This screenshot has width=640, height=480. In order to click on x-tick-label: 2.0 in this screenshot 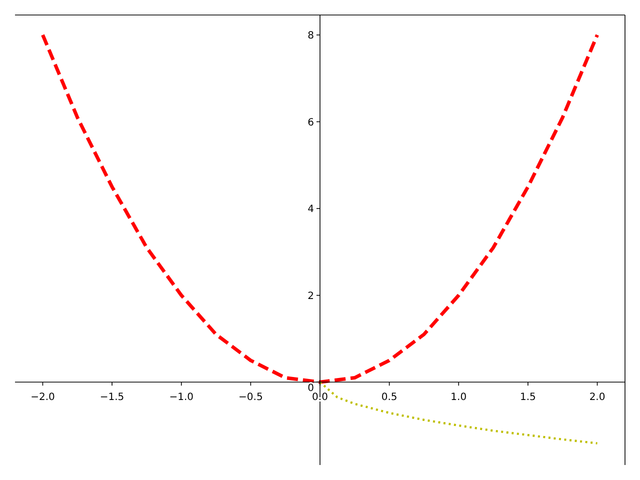, I will do `click(597, 398)`.